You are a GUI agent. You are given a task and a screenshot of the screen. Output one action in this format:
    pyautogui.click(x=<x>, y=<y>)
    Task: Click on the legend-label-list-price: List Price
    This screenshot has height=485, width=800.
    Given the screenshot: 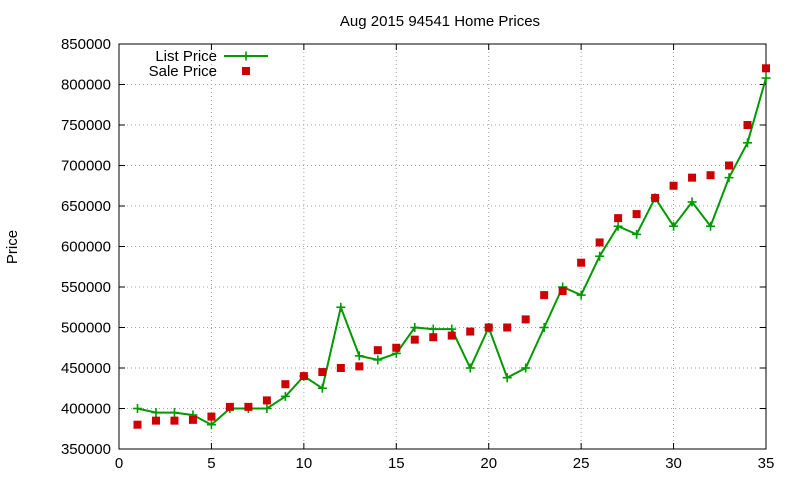 What is the action you would take?
    pyautogui.click(x=186, y=56)
    